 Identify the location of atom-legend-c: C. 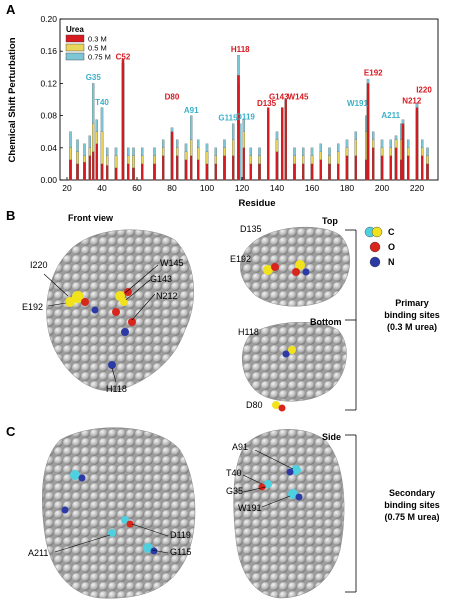
(391, 232).